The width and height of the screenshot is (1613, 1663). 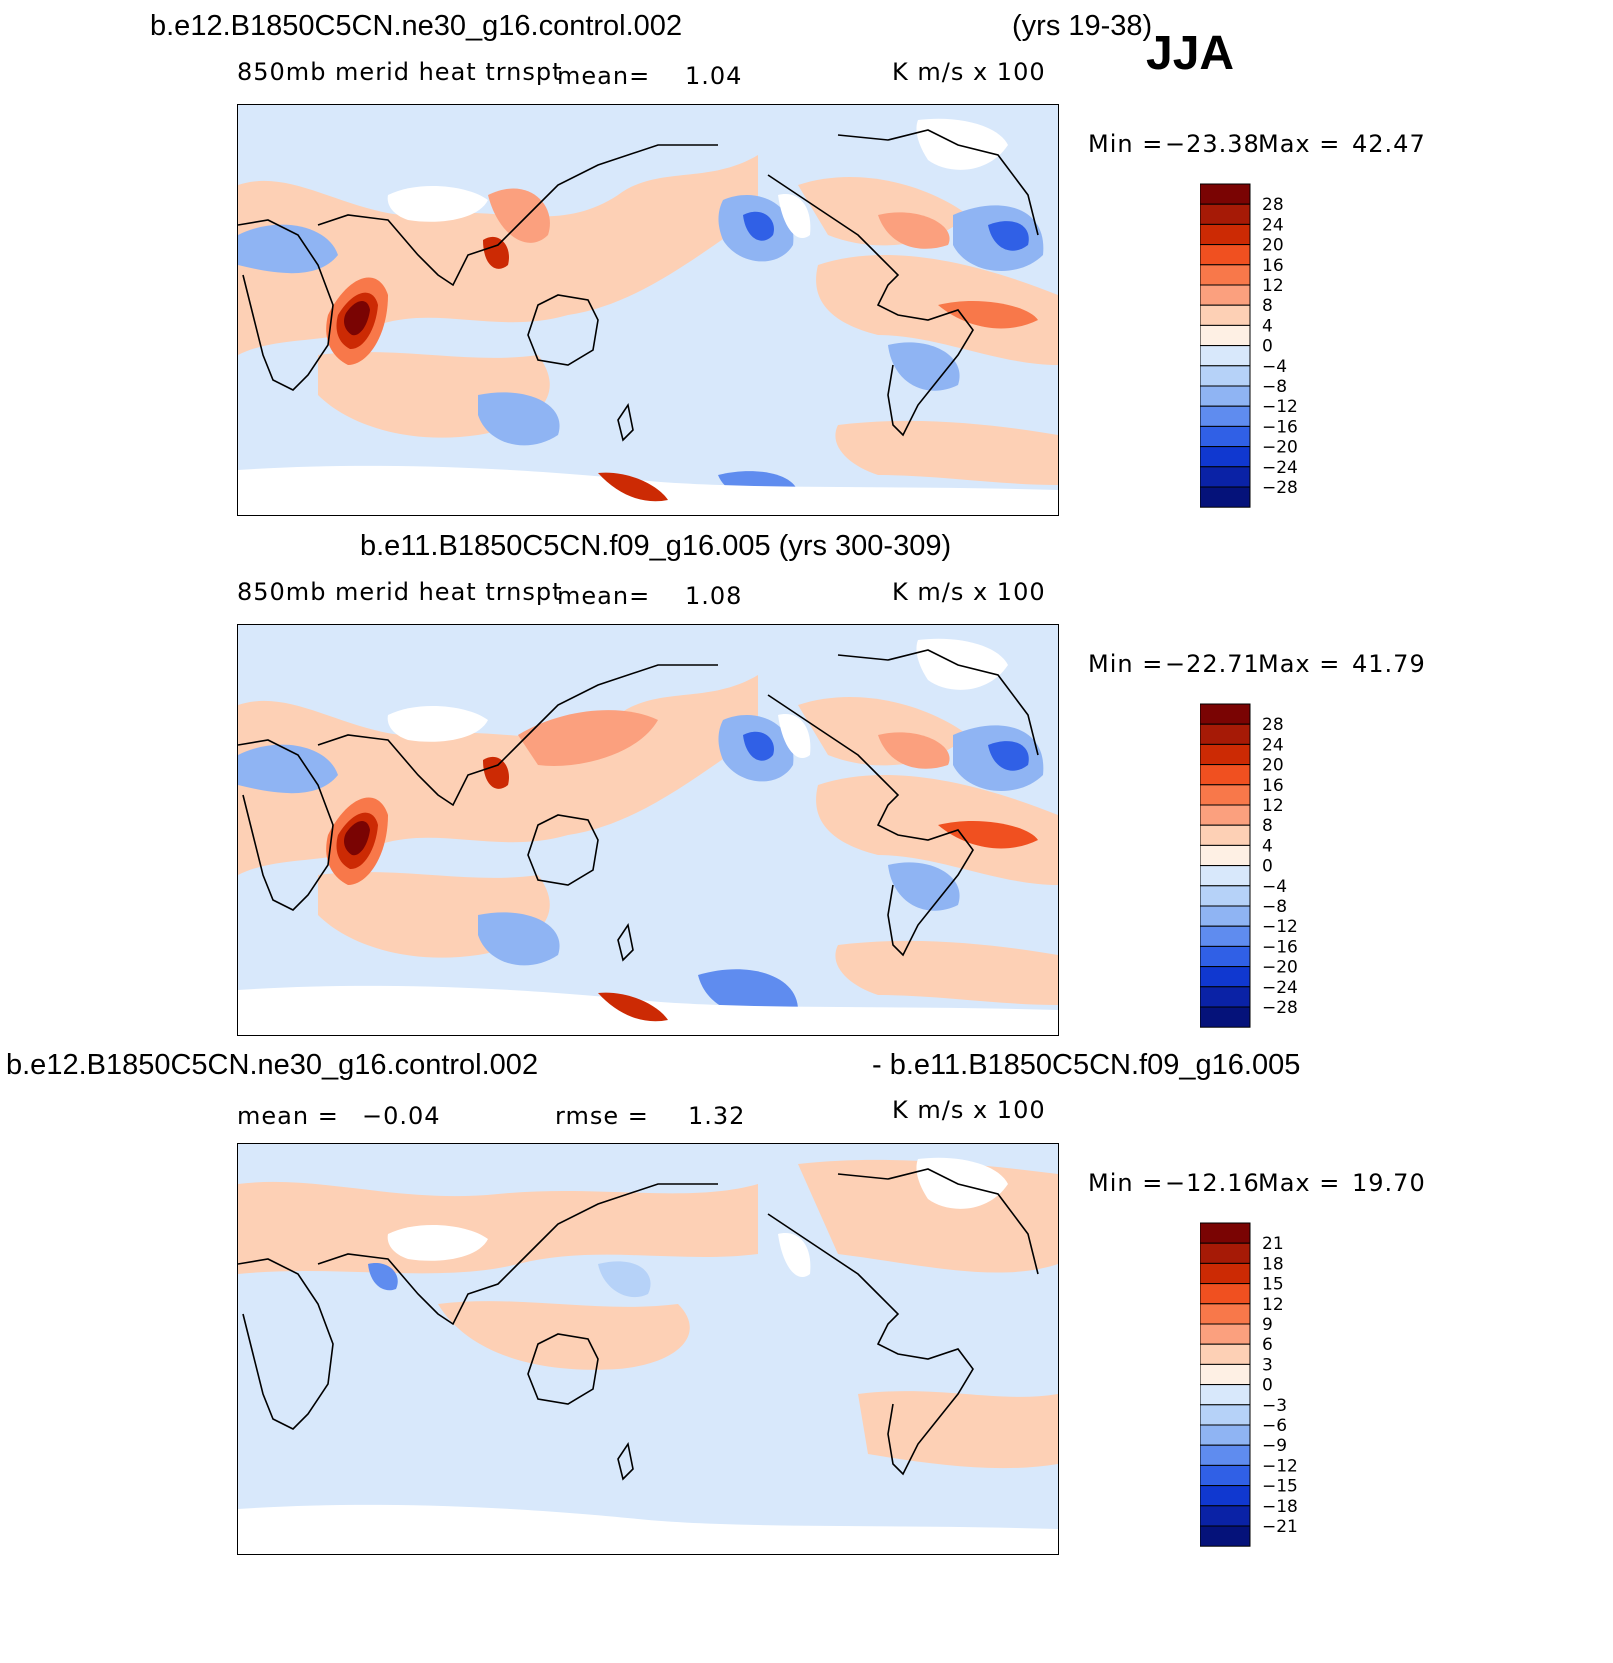 I want to click on panel1-min-label: Min =, so click(x=1126, y=144).